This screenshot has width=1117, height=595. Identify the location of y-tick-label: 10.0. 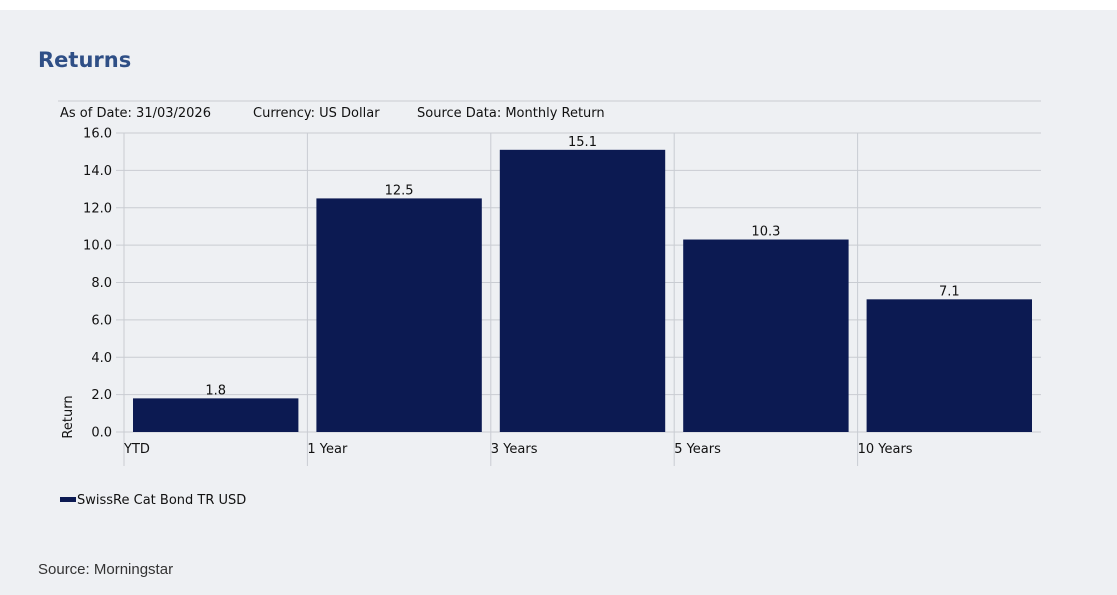
(97, 246).